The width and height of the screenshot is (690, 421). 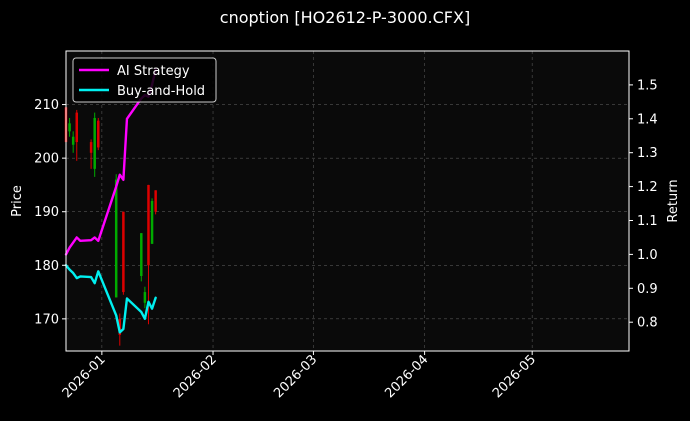 What do you see at coordinates (46, 266) in the screenshot?
I see `y-tick-label-180: 180` at bounding box center [46, 266].